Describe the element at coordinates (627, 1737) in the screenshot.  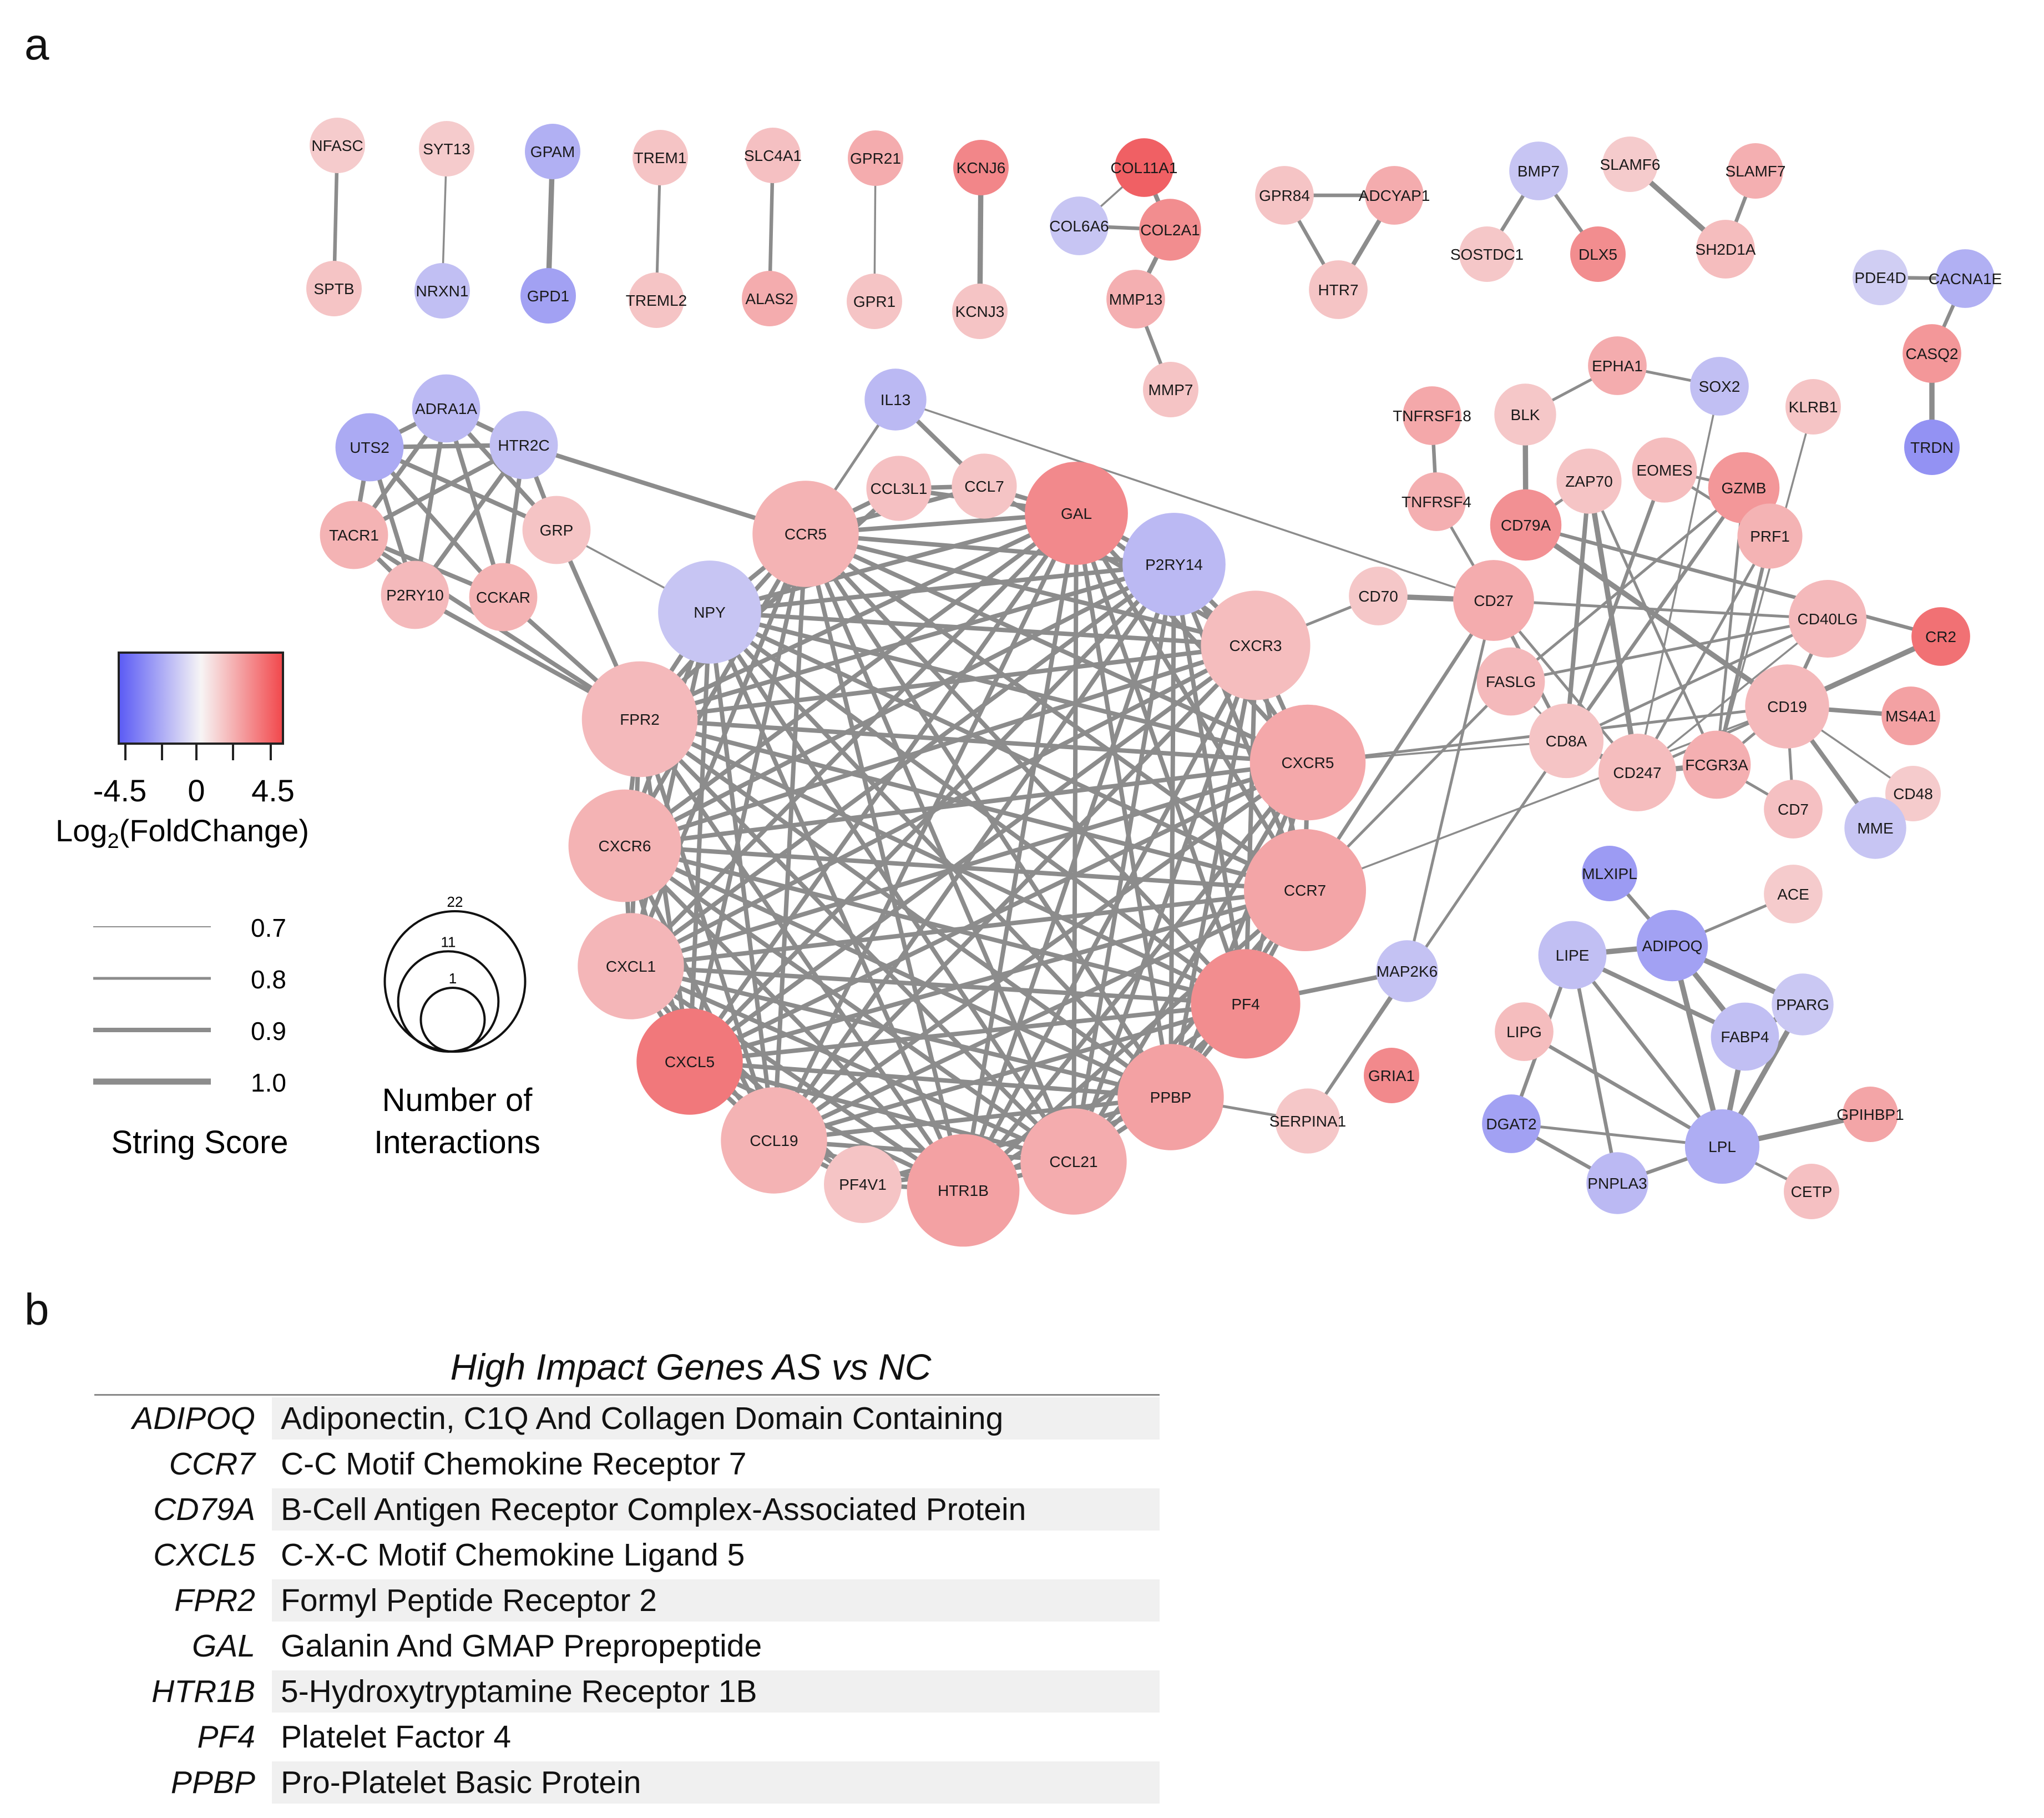
I see `table-row: PF4 Platelet Factor 4` at that location.